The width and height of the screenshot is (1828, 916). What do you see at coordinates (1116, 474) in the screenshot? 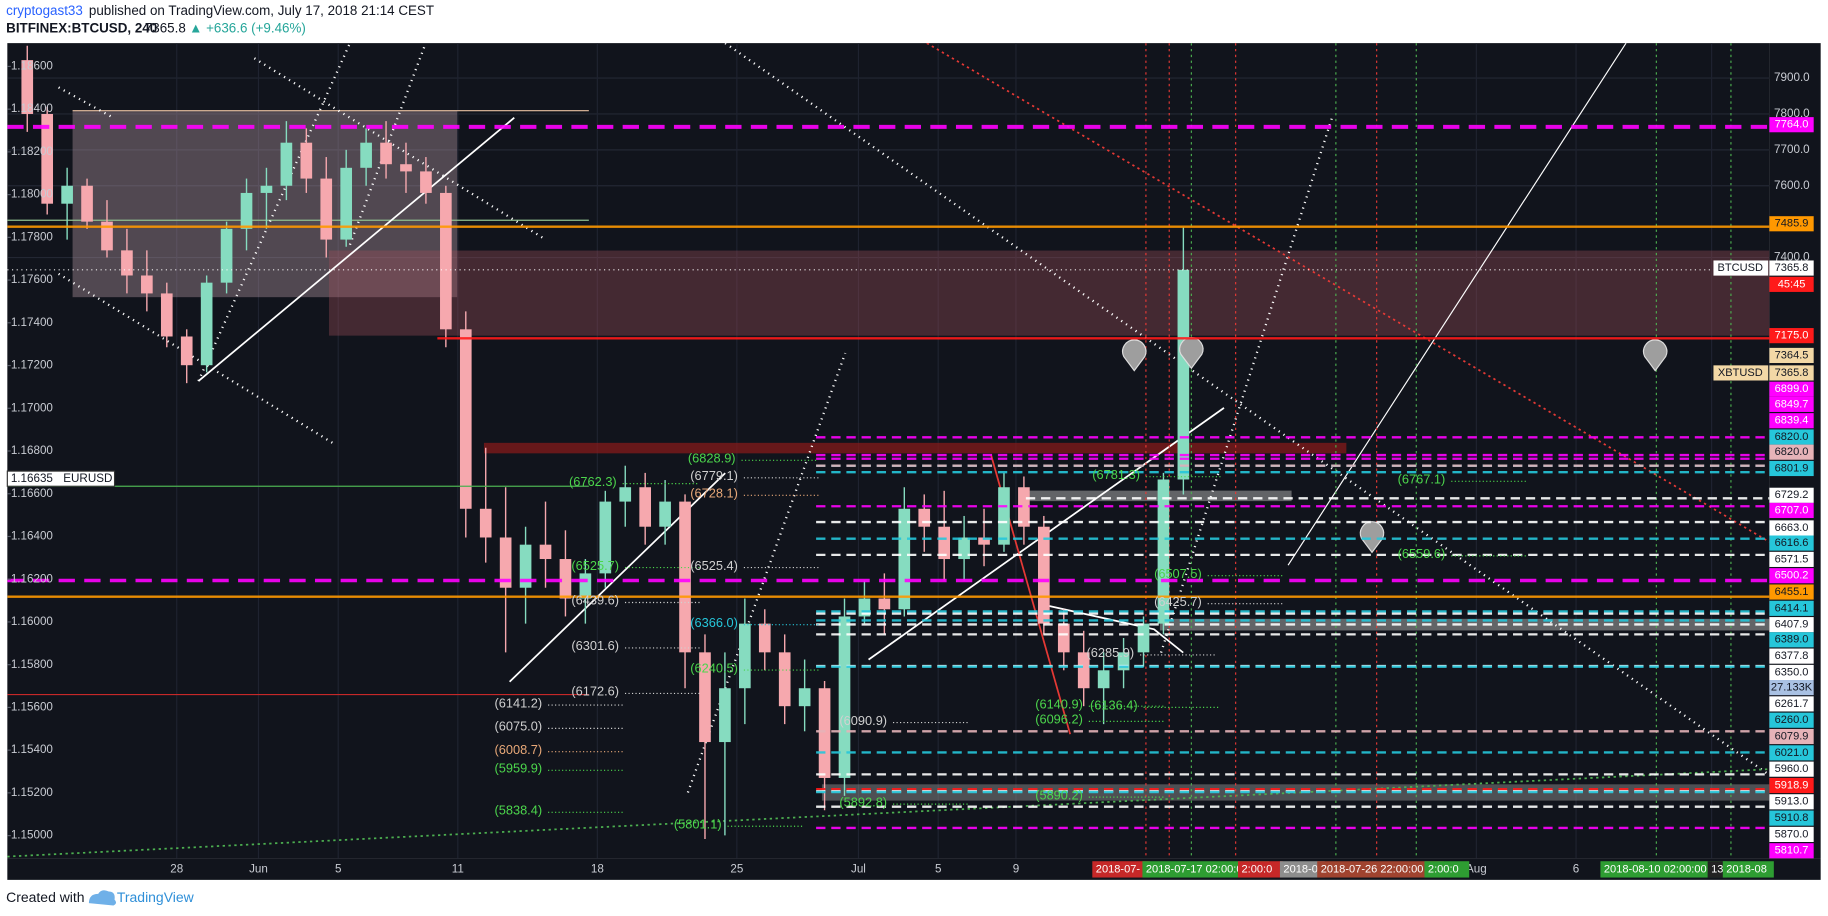
I see `annotation: (6781.3)` at bounding box center [1116, 474].